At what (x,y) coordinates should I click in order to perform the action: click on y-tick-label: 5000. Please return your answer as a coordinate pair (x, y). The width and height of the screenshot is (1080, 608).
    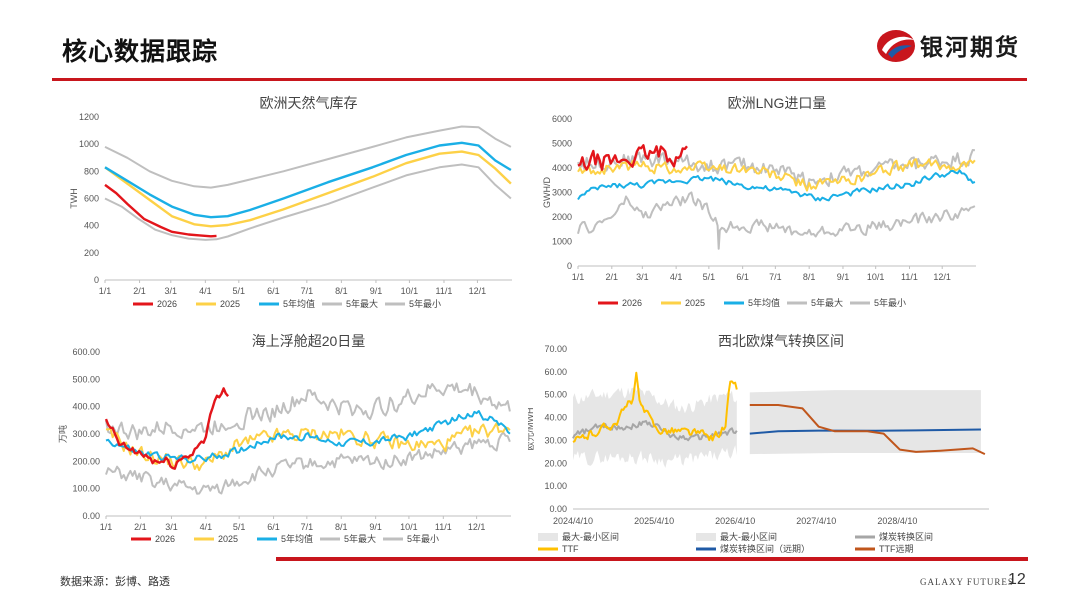
    Looking at the image, I should click on (562, 144).